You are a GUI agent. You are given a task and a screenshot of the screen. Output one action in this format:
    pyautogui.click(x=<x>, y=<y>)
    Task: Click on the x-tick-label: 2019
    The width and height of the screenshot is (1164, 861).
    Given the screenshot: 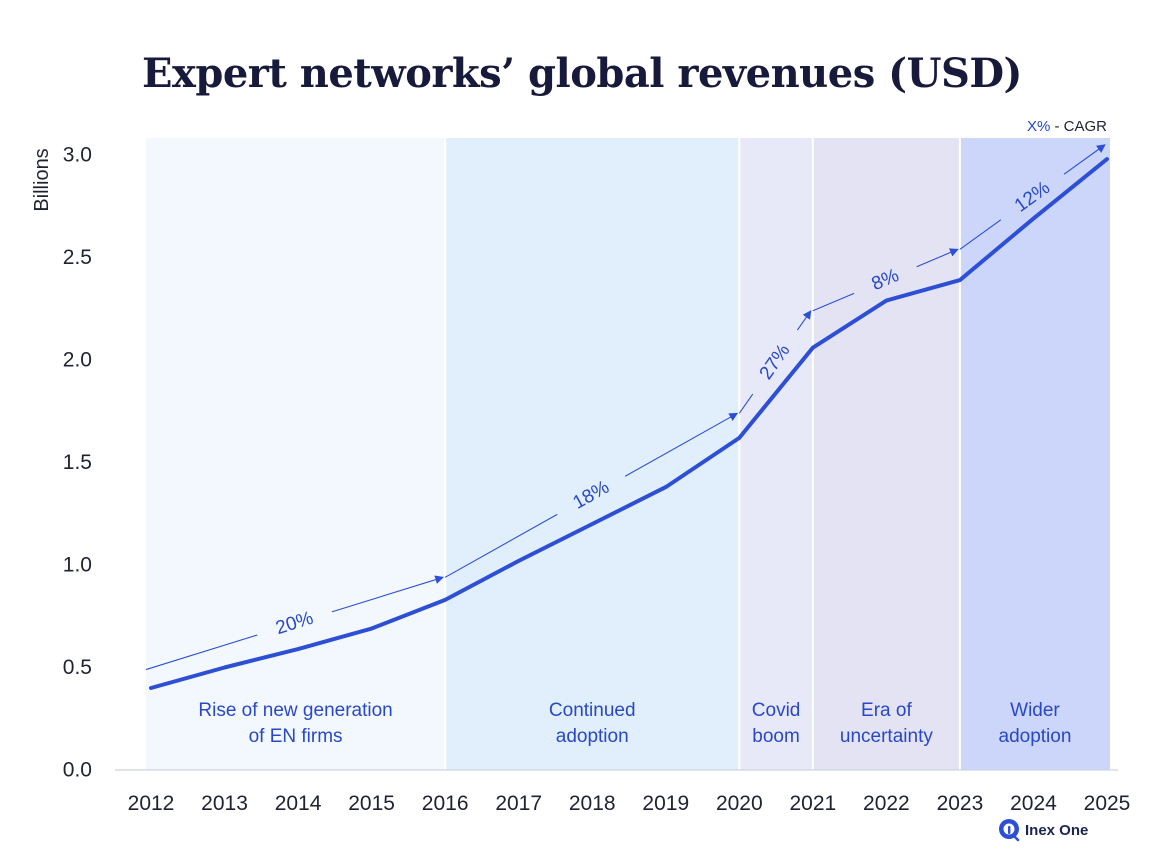 What is the action you would take?
    pyautogui.click(x=665, y=803)
    